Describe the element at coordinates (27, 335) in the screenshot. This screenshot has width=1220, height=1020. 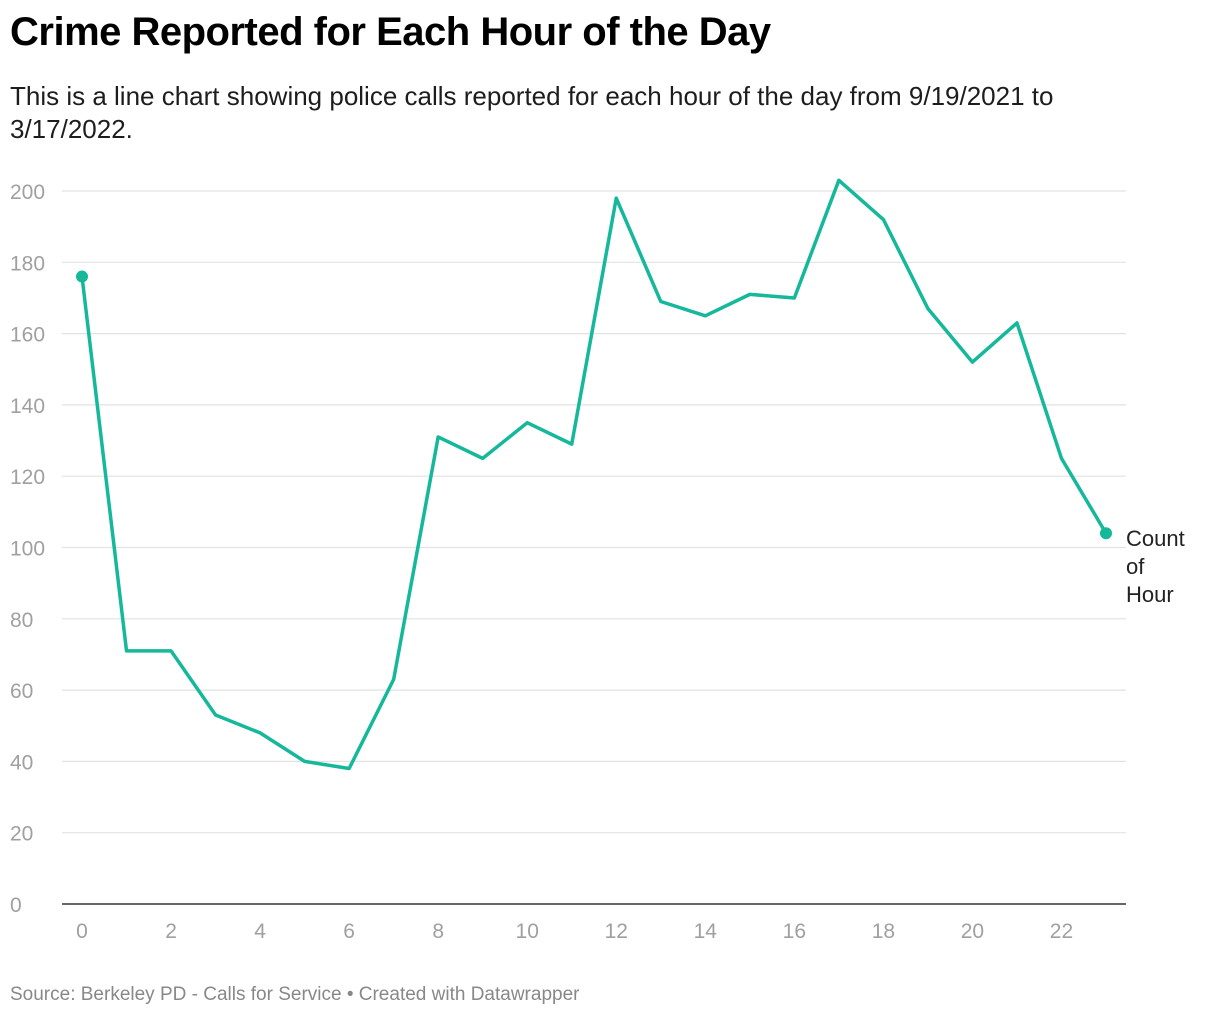
I see `y-tick-label: 160` at that location.